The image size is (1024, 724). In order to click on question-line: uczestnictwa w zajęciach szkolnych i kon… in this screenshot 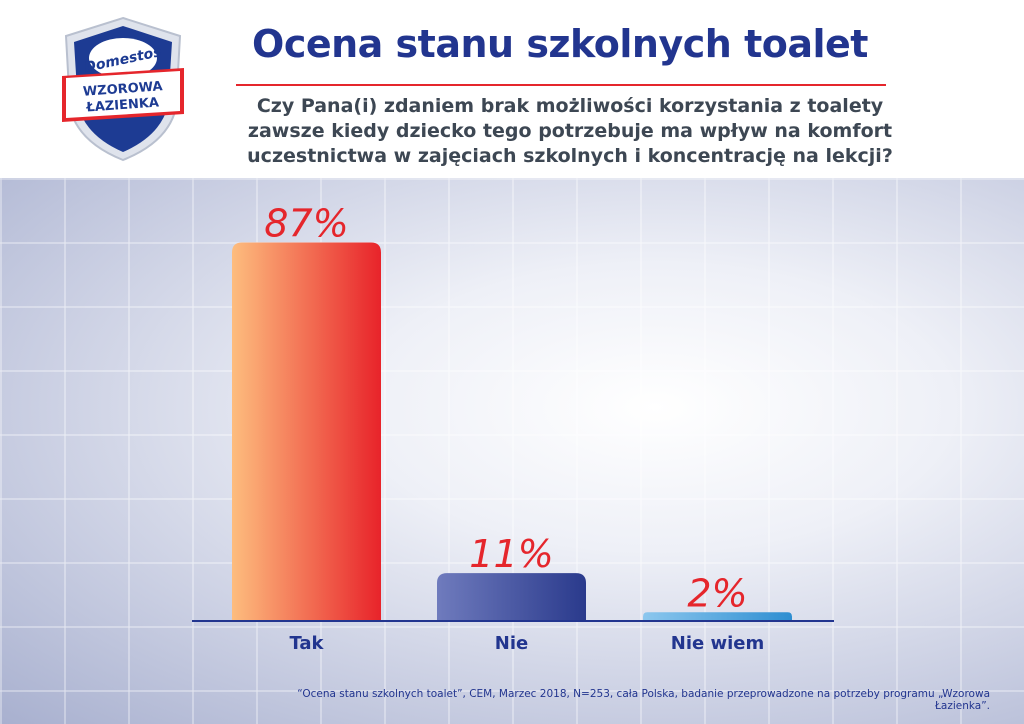, I will do `click(570, 156)`.